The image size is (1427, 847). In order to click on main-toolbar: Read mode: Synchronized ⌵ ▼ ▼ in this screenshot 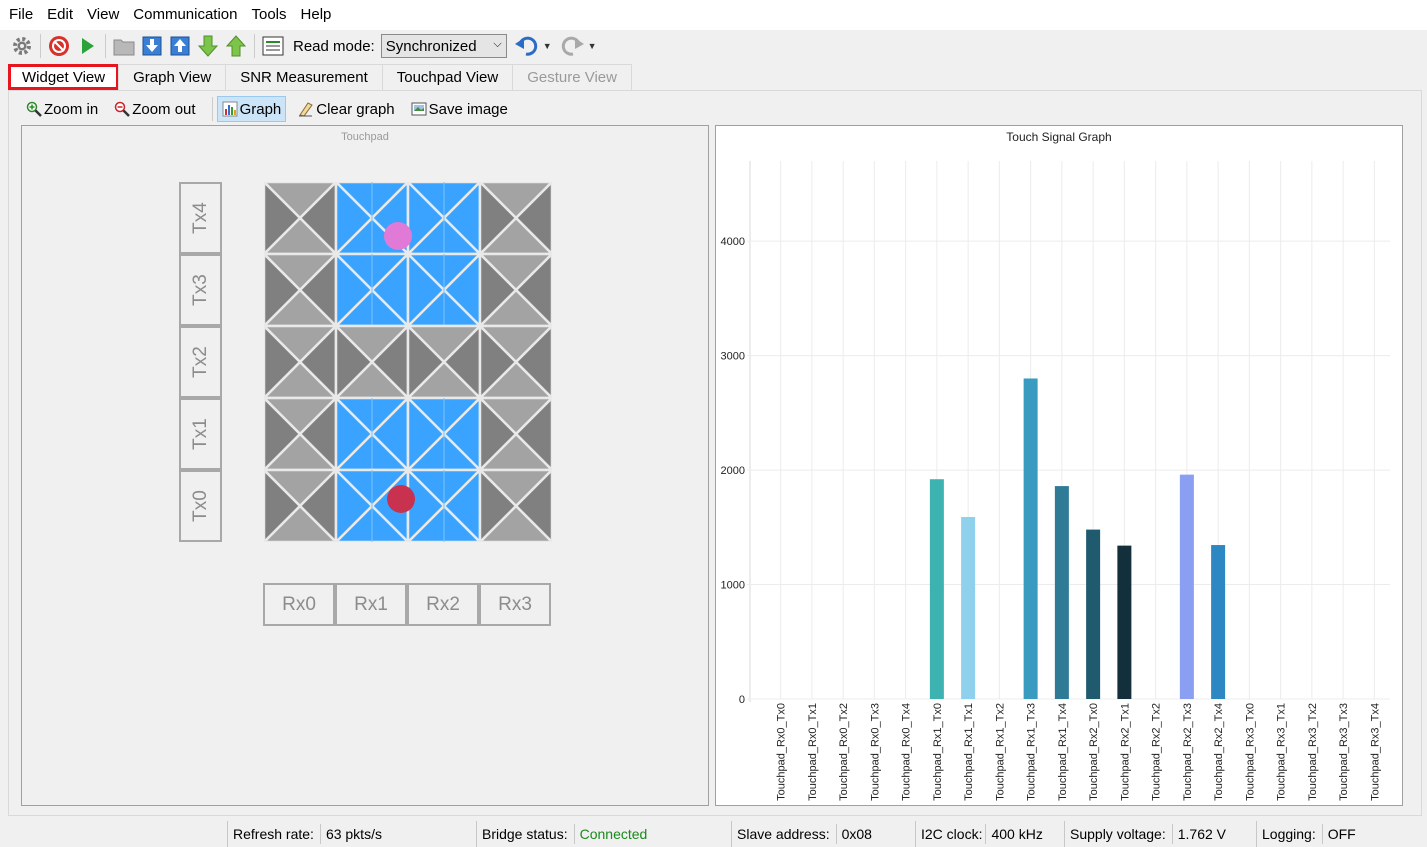, I will do `click(713, 46)`.